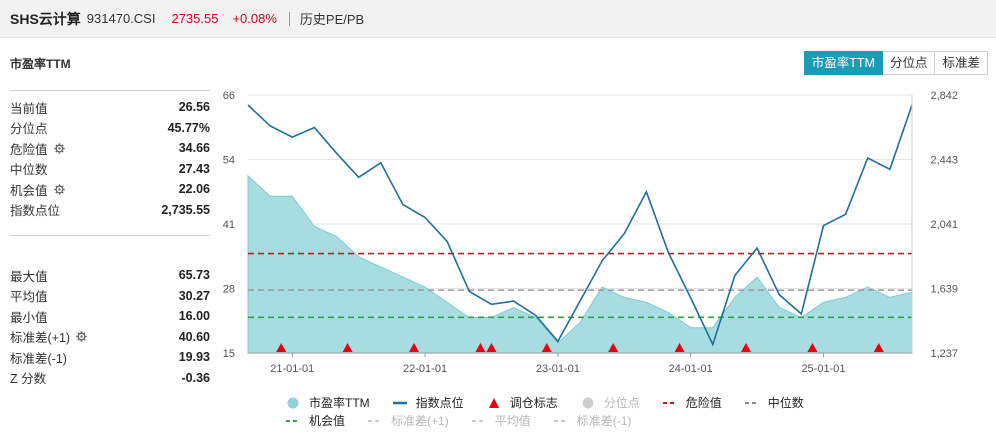 The width and height of the screenshot is (996, 445). What do you see at coordinates (194, 357) in the screenshot?
I see `stat-value: 19.93` at bounding box center [194, 357].